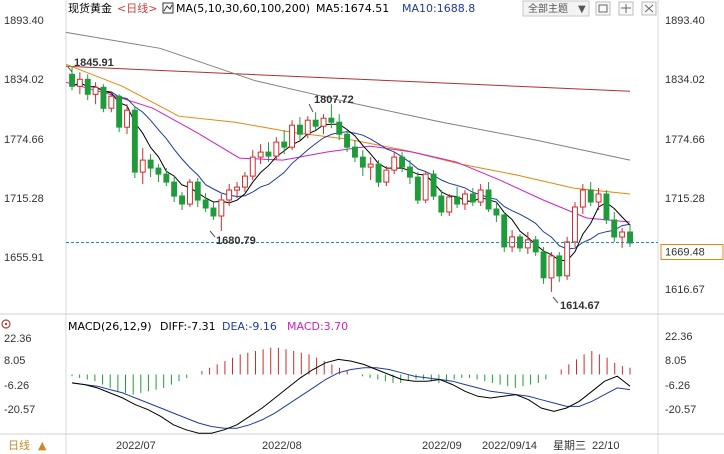 The image size is (724, 454). I want to click on low-annotation: 1680.79, so click(236, 241).